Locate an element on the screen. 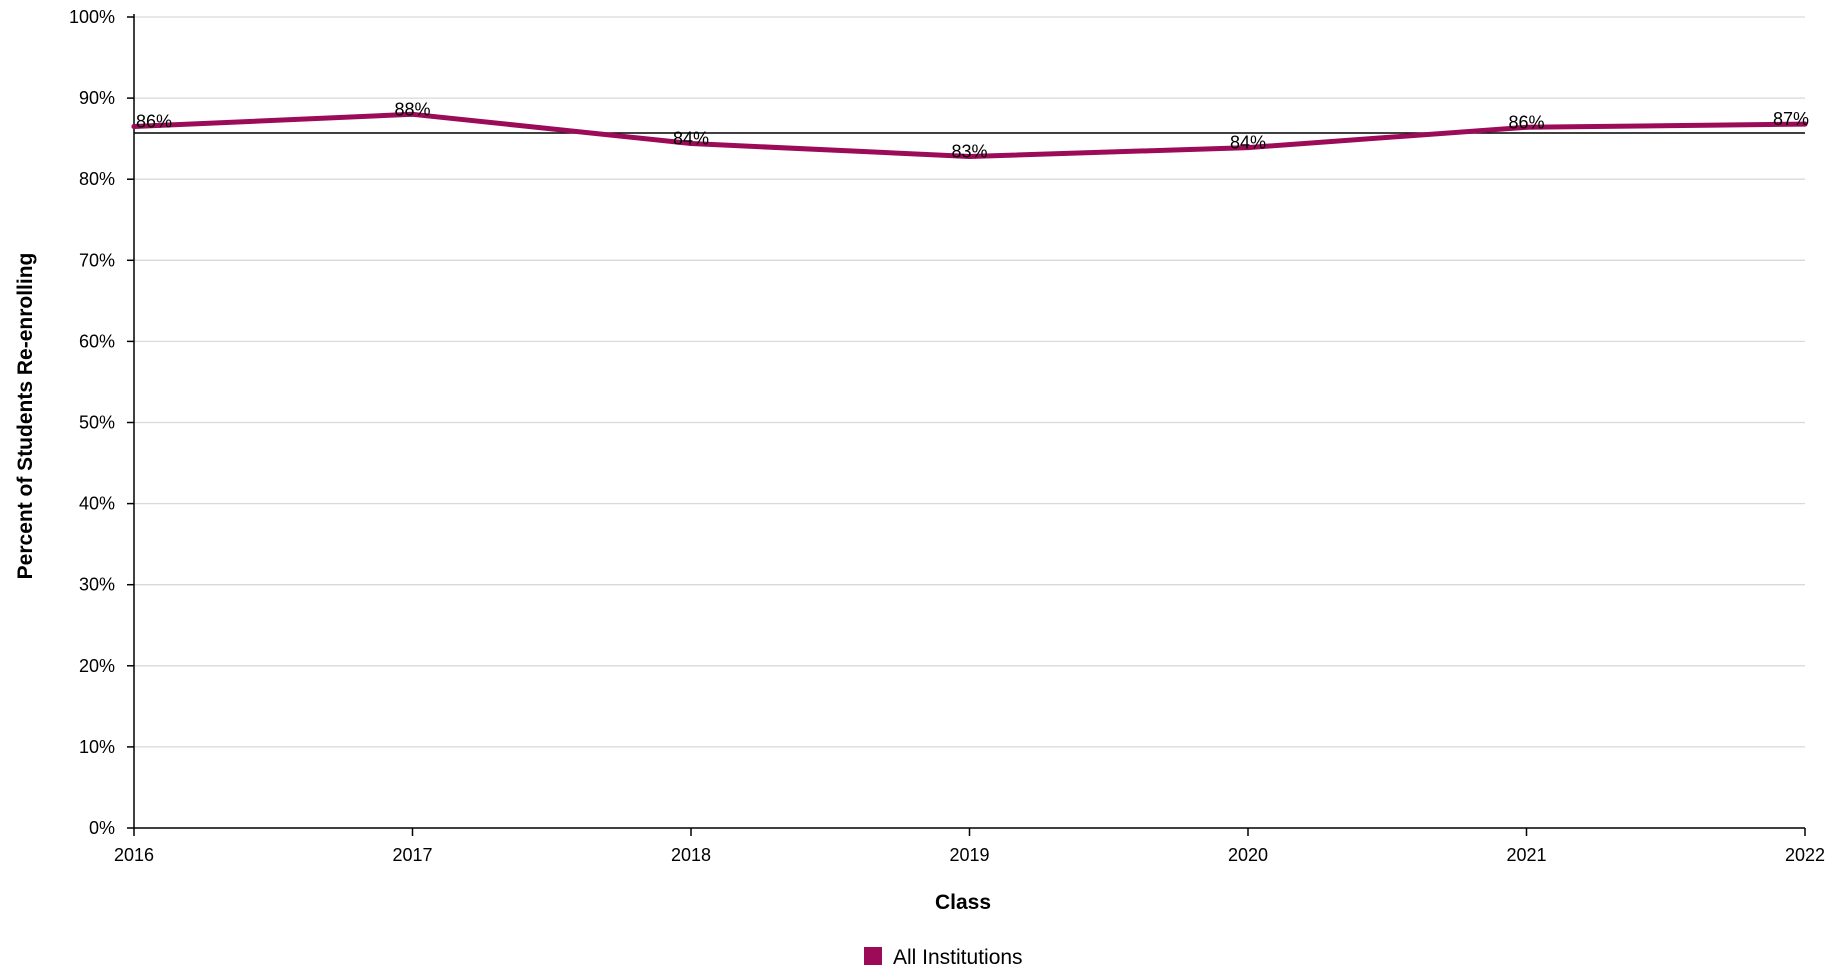 This screenshot has width=1841, height=969. y-tick-label: 0% is located at coordinates (102, 828).